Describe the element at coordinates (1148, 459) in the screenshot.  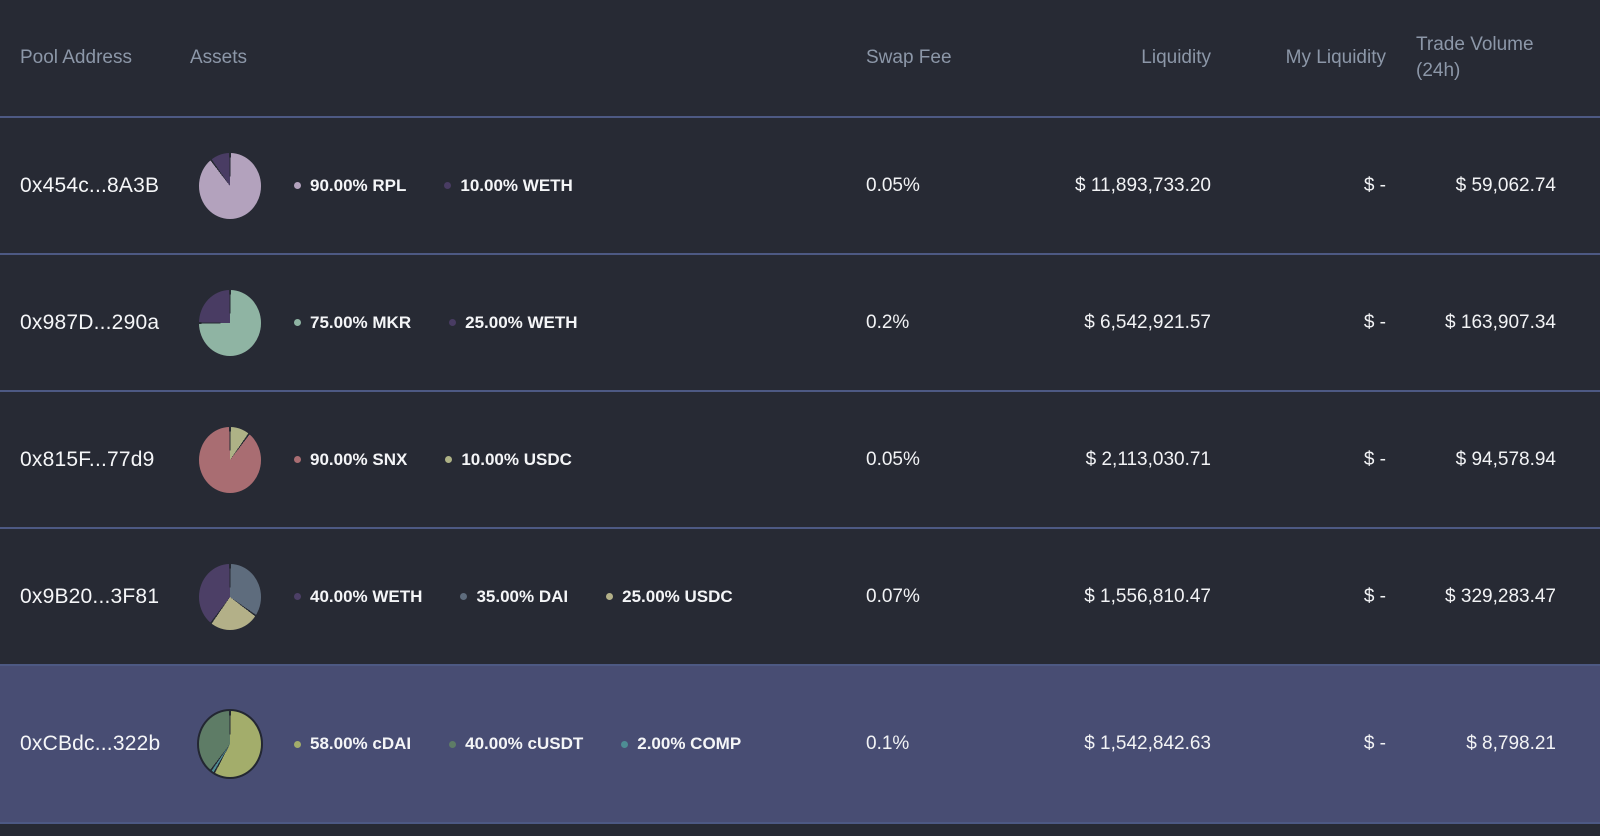
I see `liquidity-value: $ 2,113,030.71` at that location.